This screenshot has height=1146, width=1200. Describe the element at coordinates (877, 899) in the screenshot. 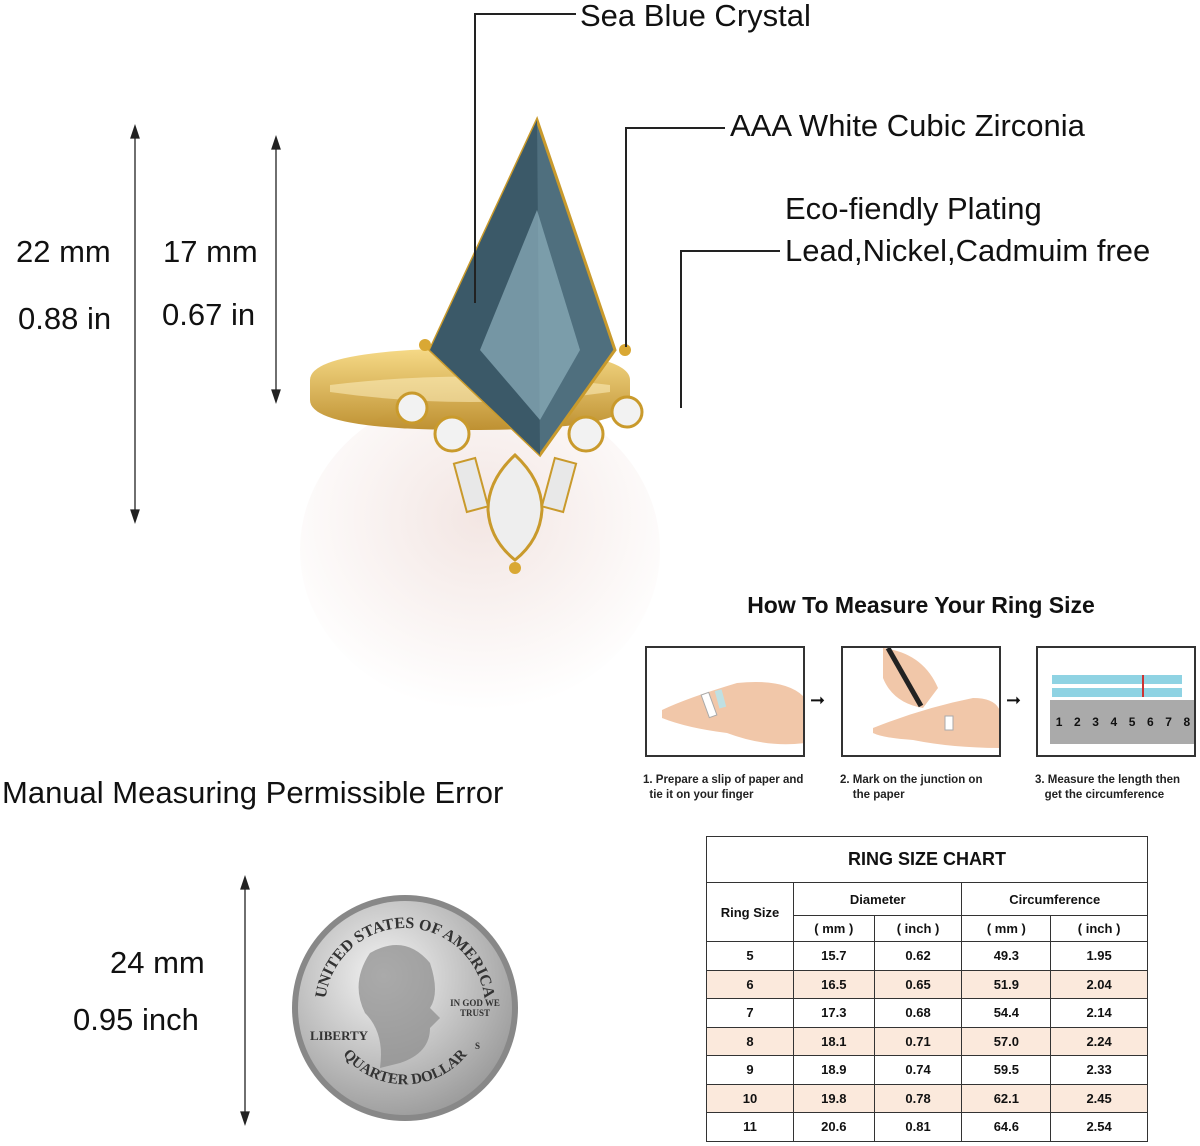

I see `col-diameter: Diameter` at that location.